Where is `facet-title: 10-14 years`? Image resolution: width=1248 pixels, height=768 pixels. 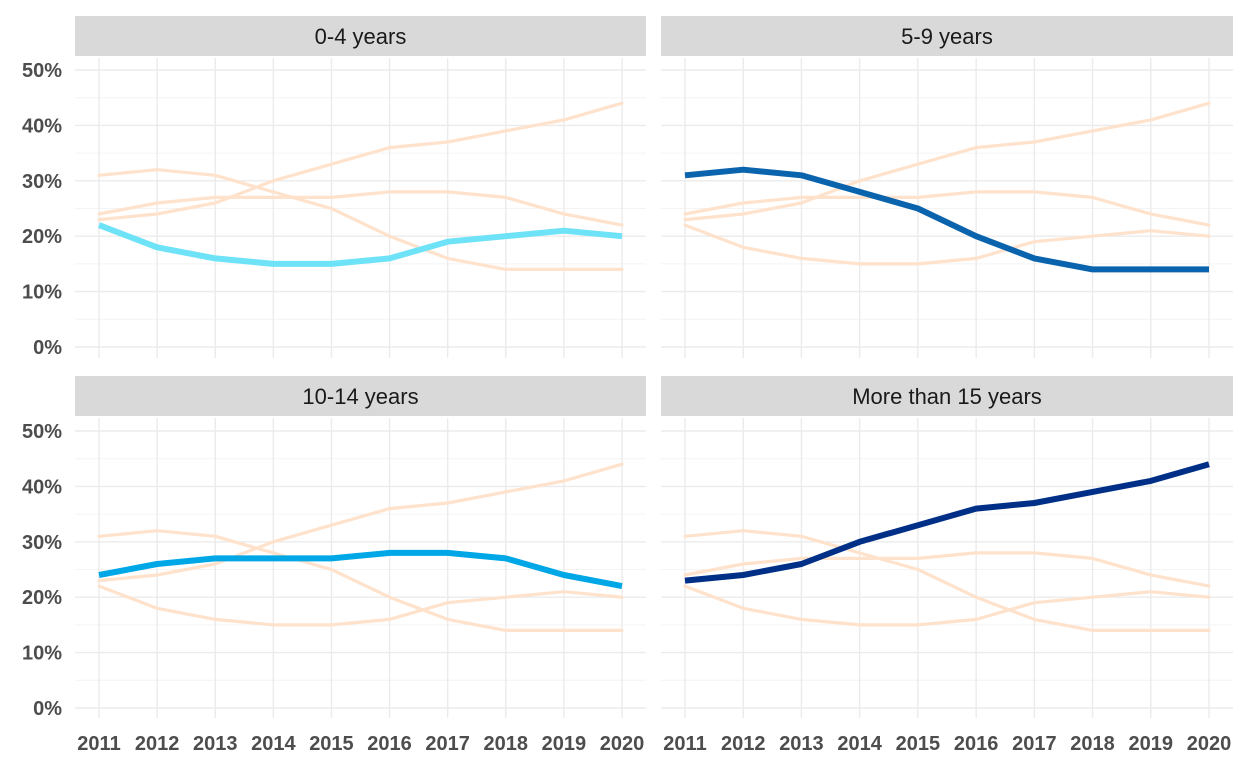
facet-title: 10-14 years is located at coordinates (360, 396).